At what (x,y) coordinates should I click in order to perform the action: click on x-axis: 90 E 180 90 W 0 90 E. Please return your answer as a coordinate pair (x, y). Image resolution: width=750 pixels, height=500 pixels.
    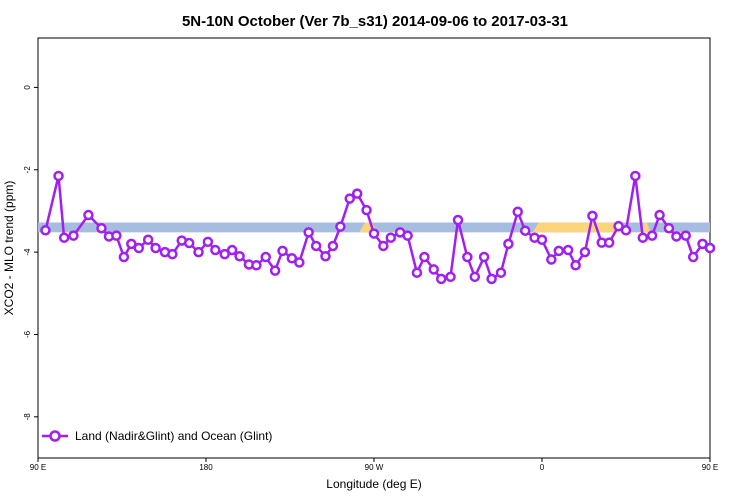
    Looking at the image, I should click on (374, 465).